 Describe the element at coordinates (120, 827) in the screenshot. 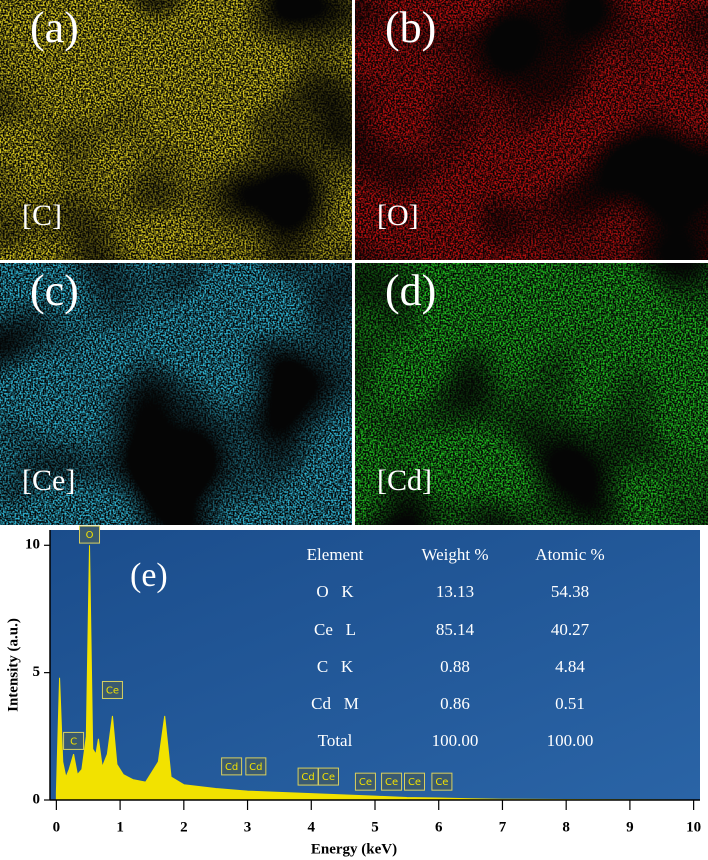

I see `x-tick-label: 1` at that location.